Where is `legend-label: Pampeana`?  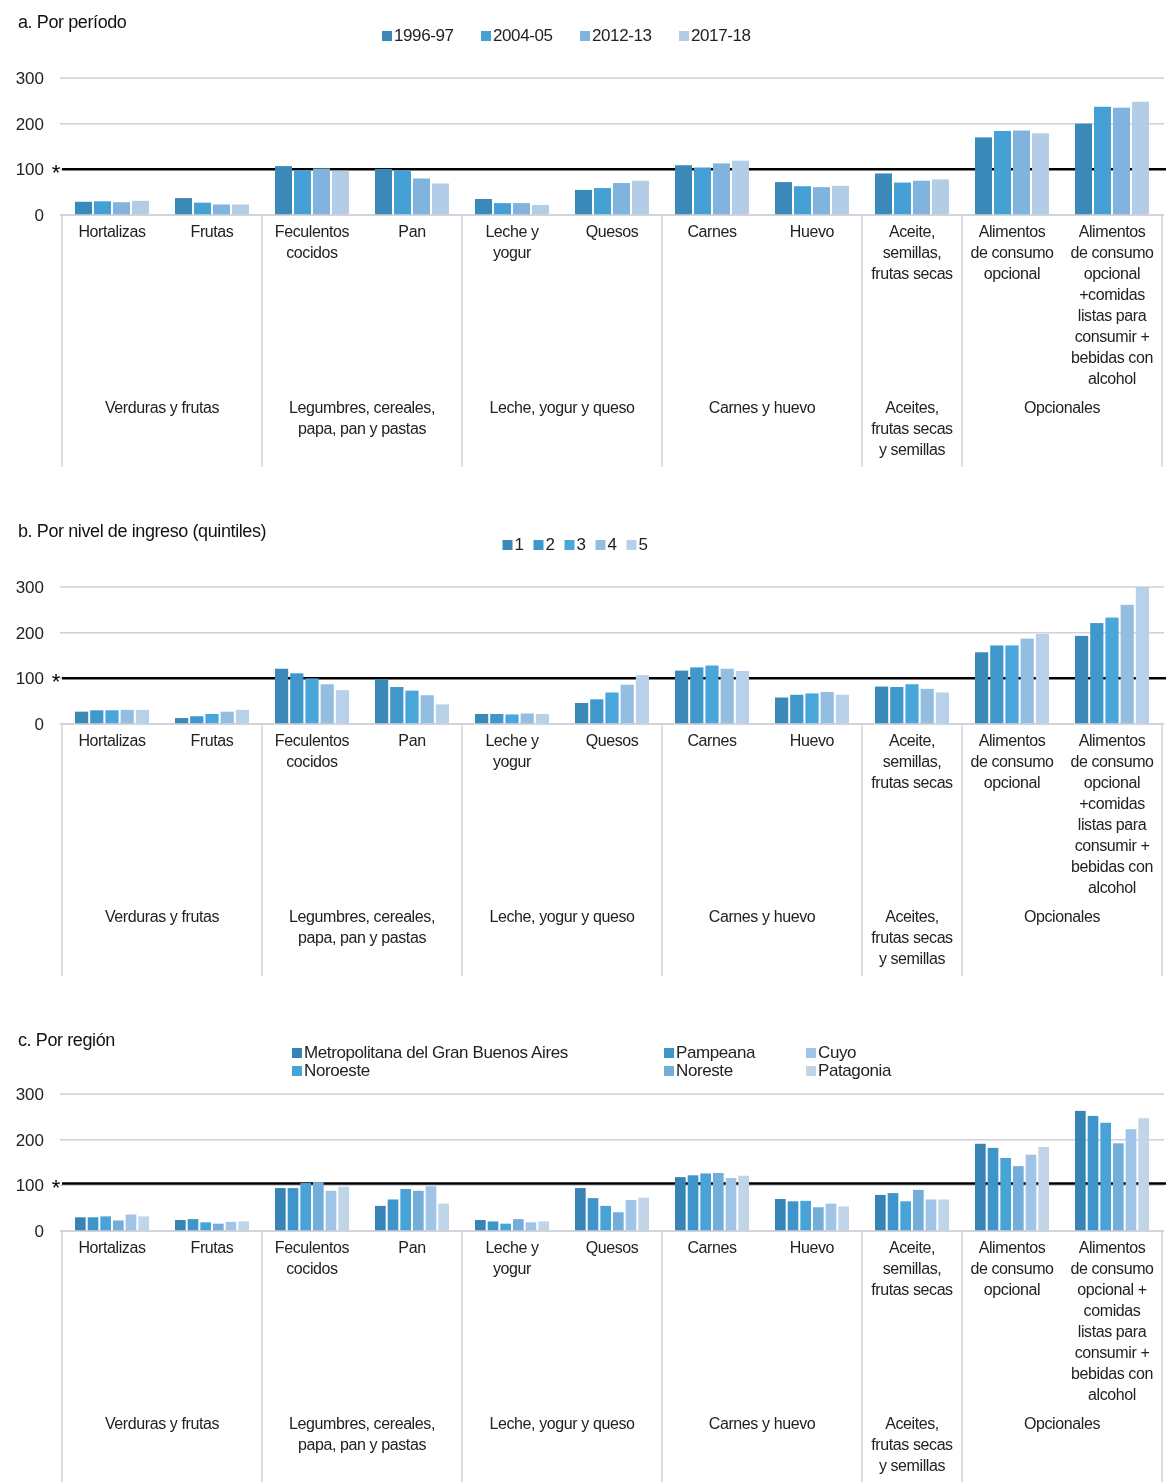 legend-label: Pampeana is located at coordinates (716, 1052).